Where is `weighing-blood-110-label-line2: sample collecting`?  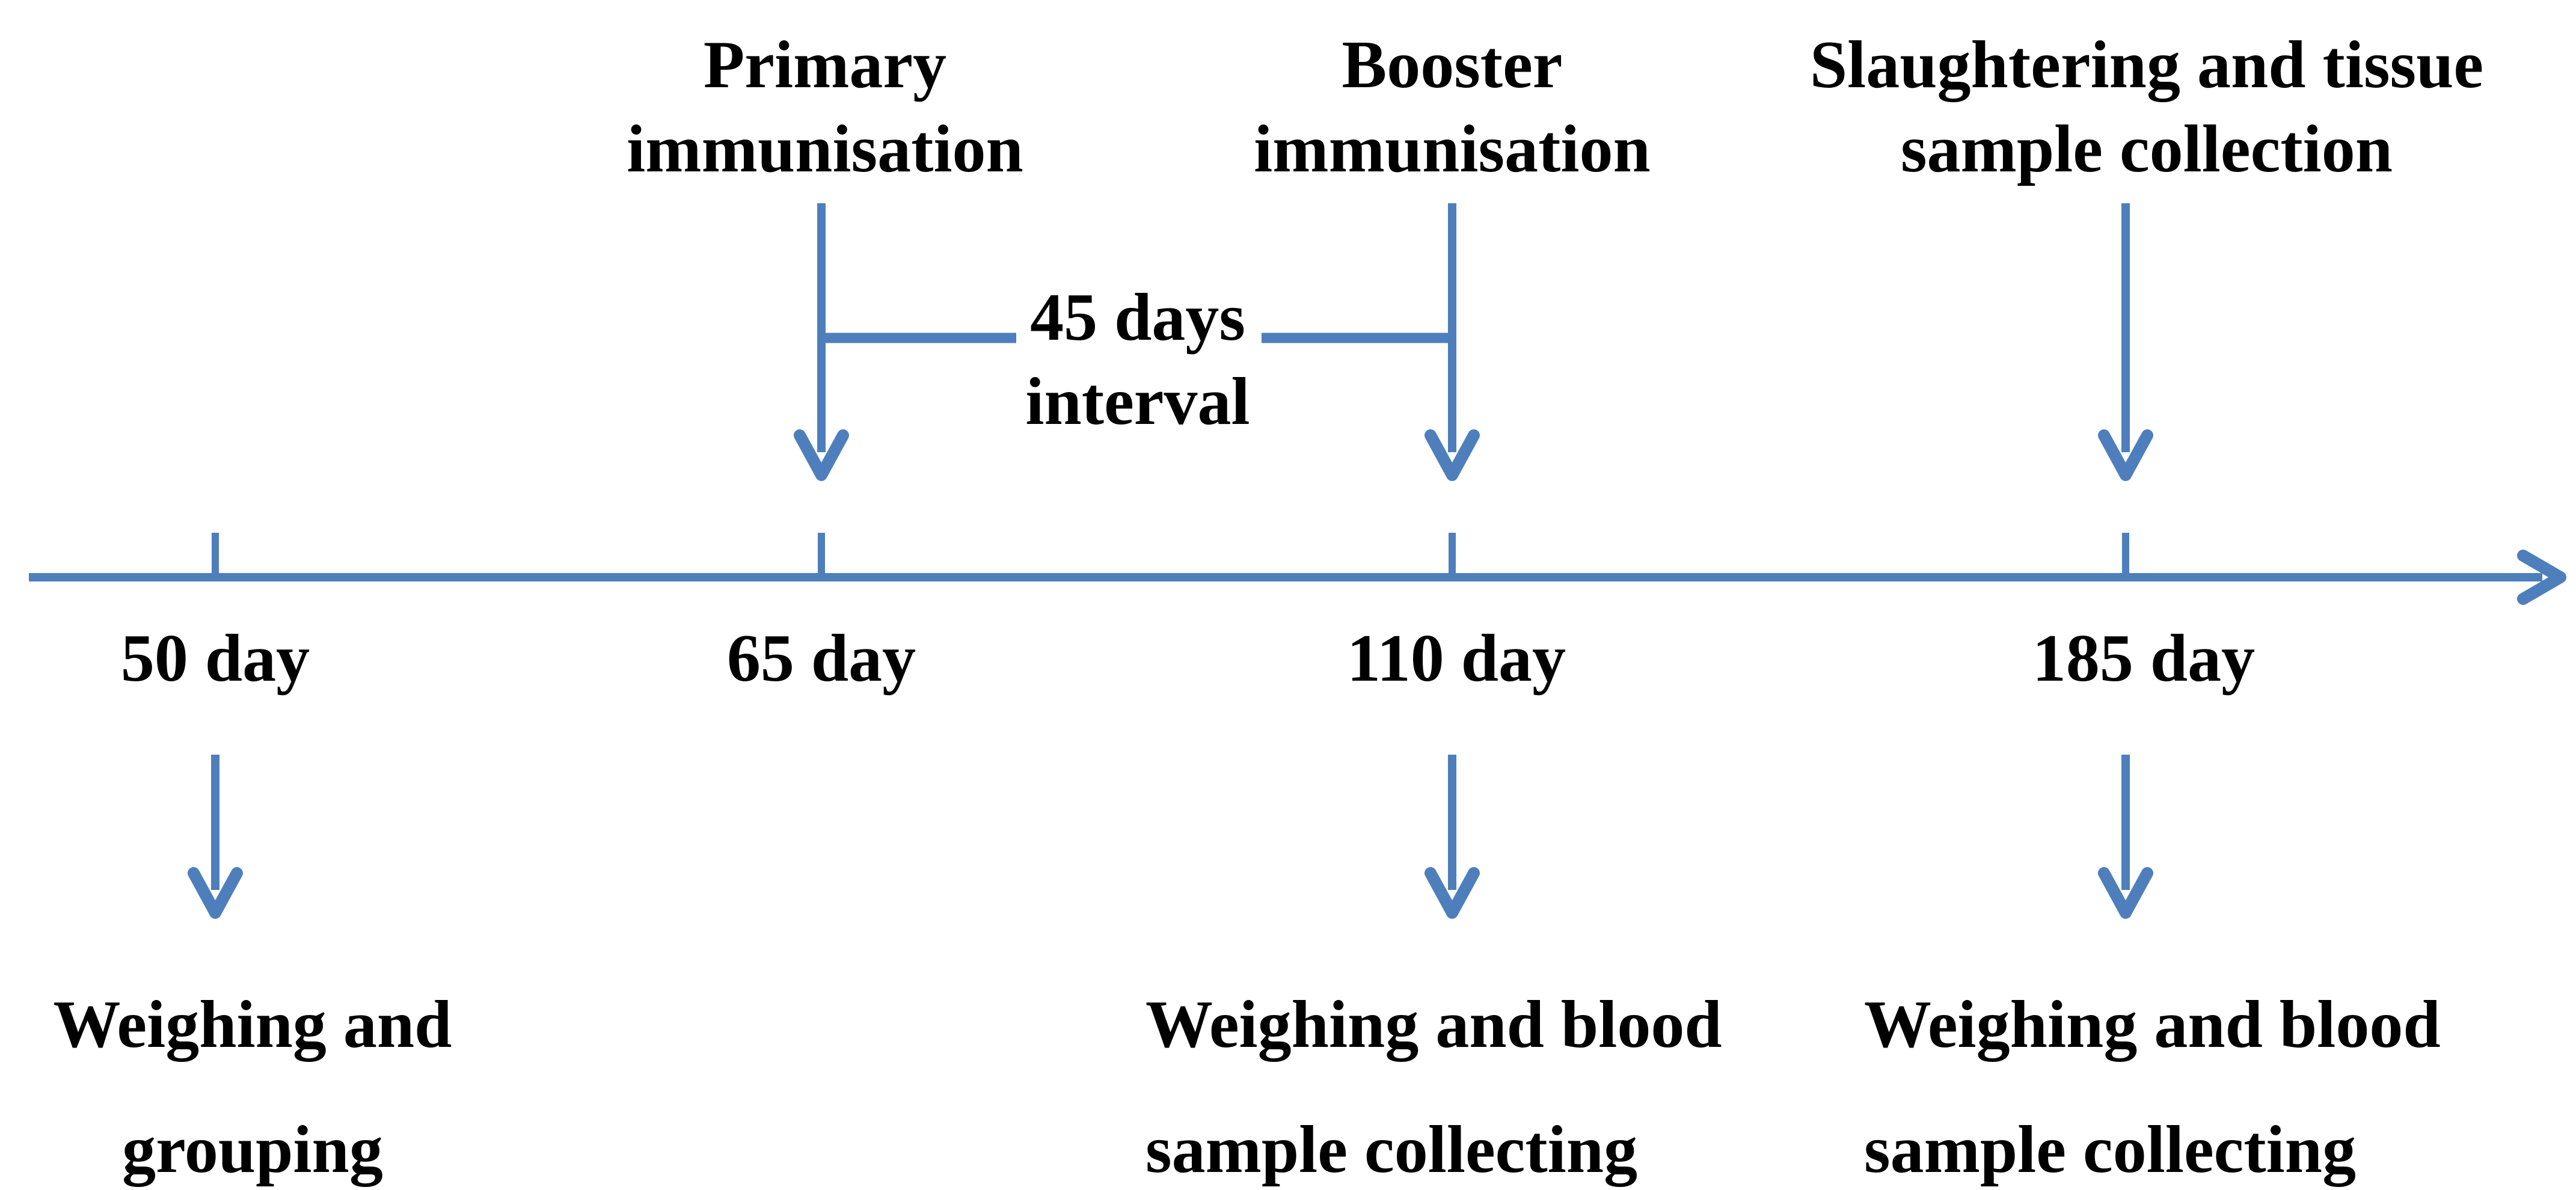 weighing-blood-110-label-line2: sample collecting is located at coordinates (1391, 1149).